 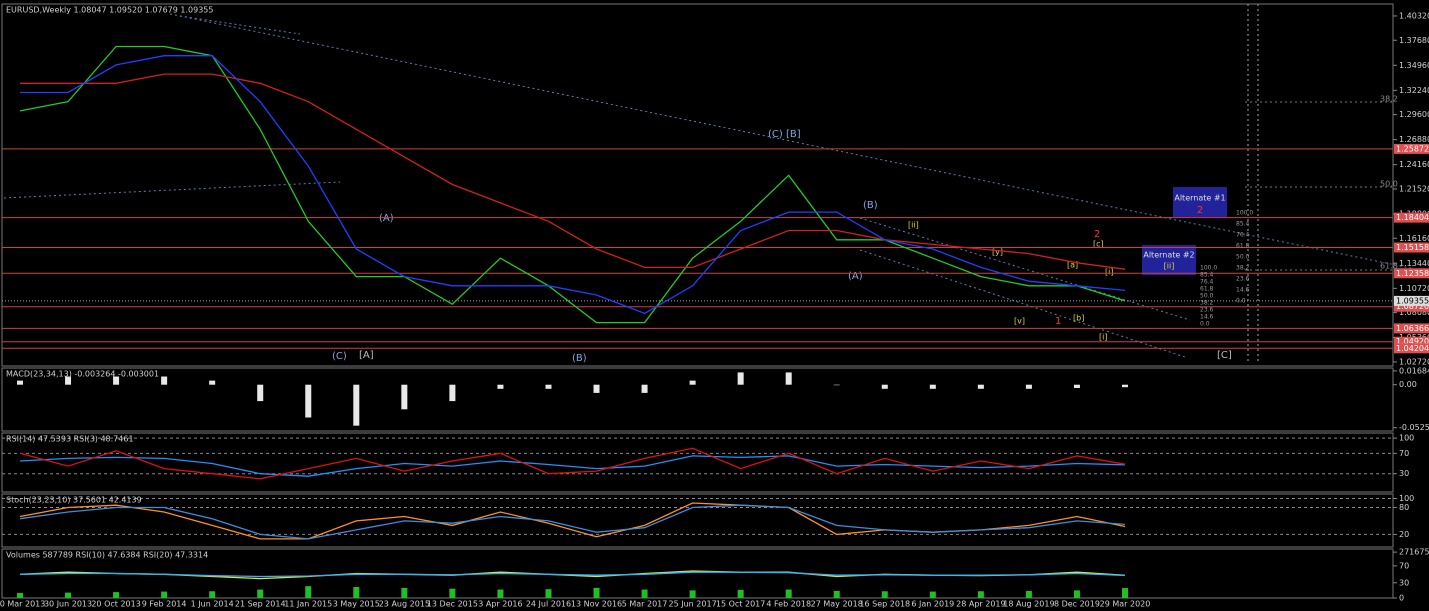 I want to click on level-label: 1.04204, so click(x=1412, y=348).